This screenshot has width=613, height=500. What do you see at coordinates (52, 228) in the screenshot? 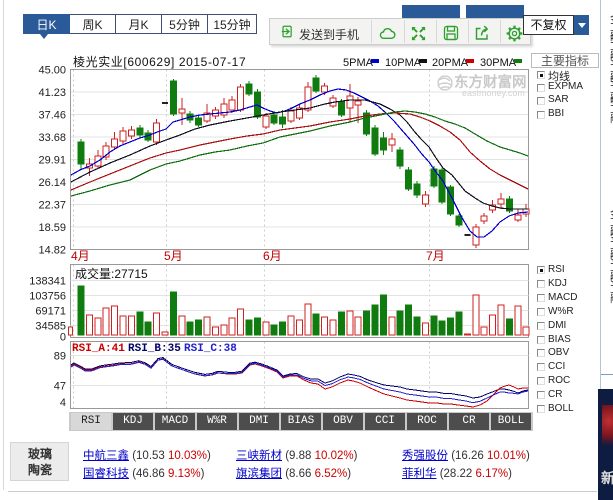
I see `svg-text: 18.59` at bounding box center [52, 228].